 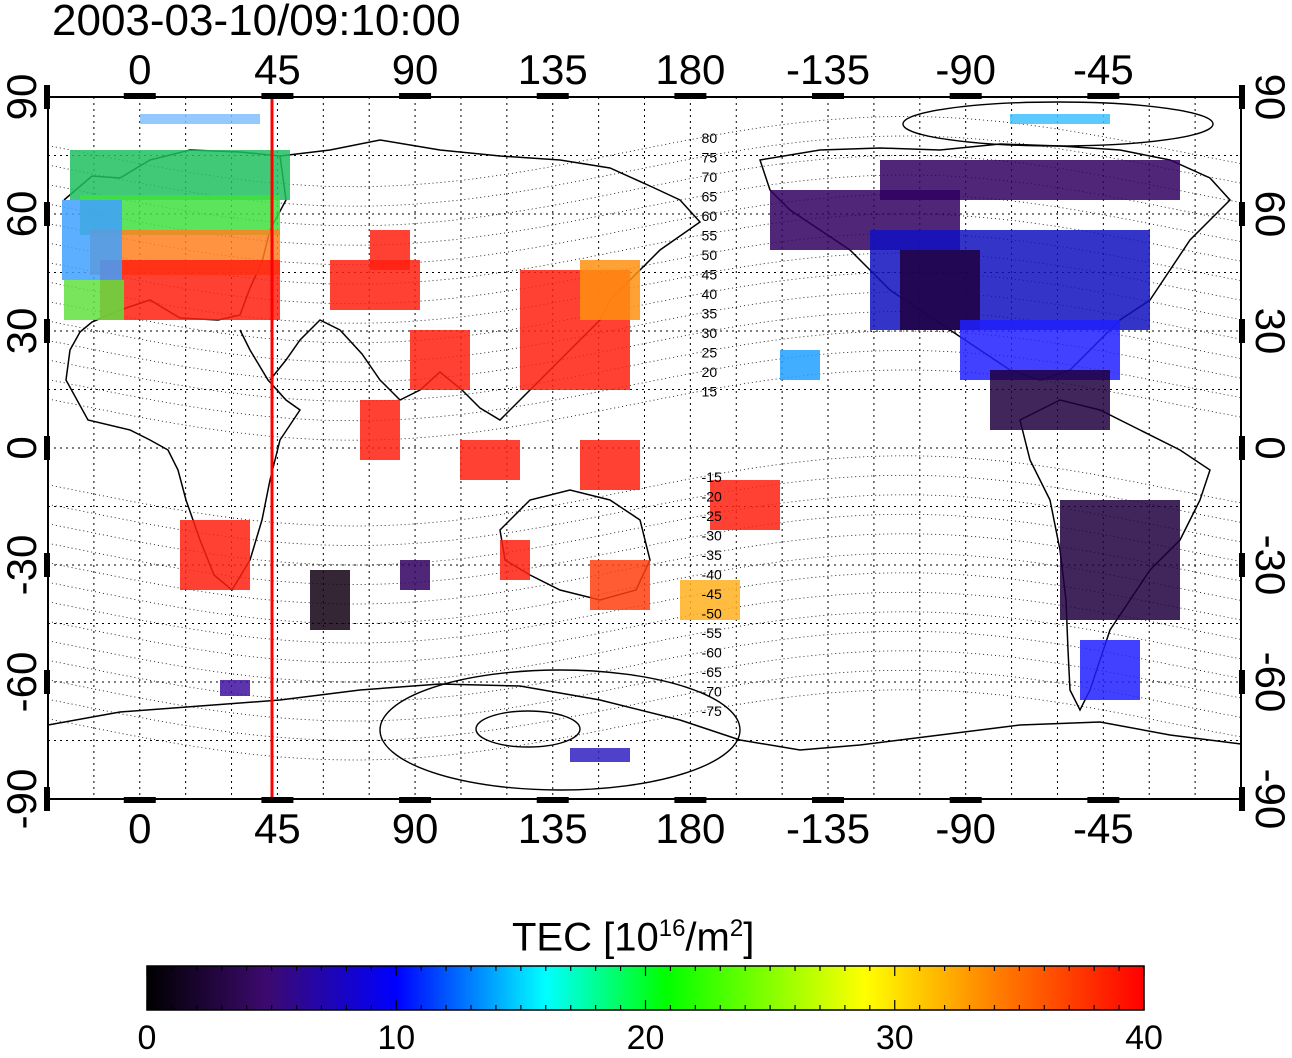 I want to click on contour-label: -55, so click(x=712, y=633).